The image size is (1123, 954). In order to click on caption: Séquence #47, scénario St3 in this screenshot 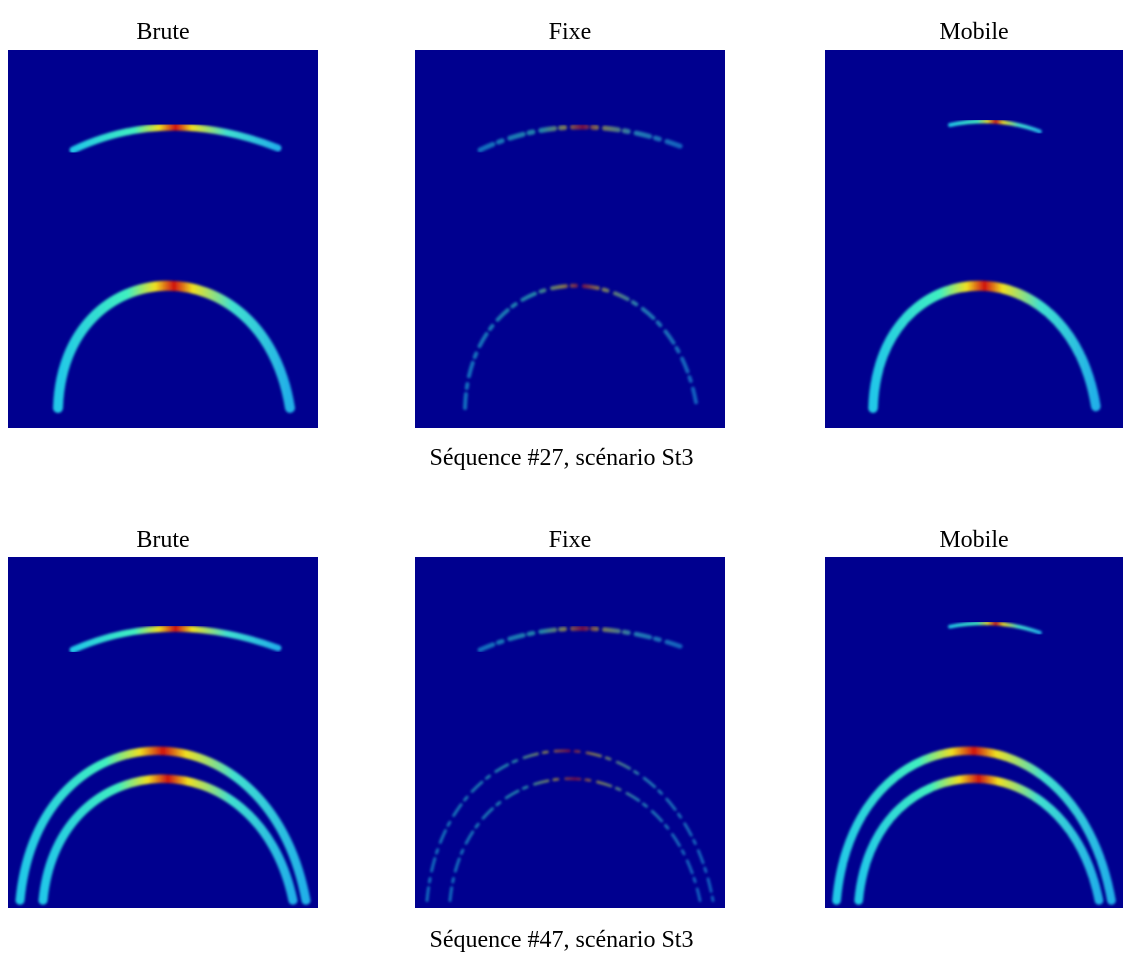, I will do `click(561, 940)`.